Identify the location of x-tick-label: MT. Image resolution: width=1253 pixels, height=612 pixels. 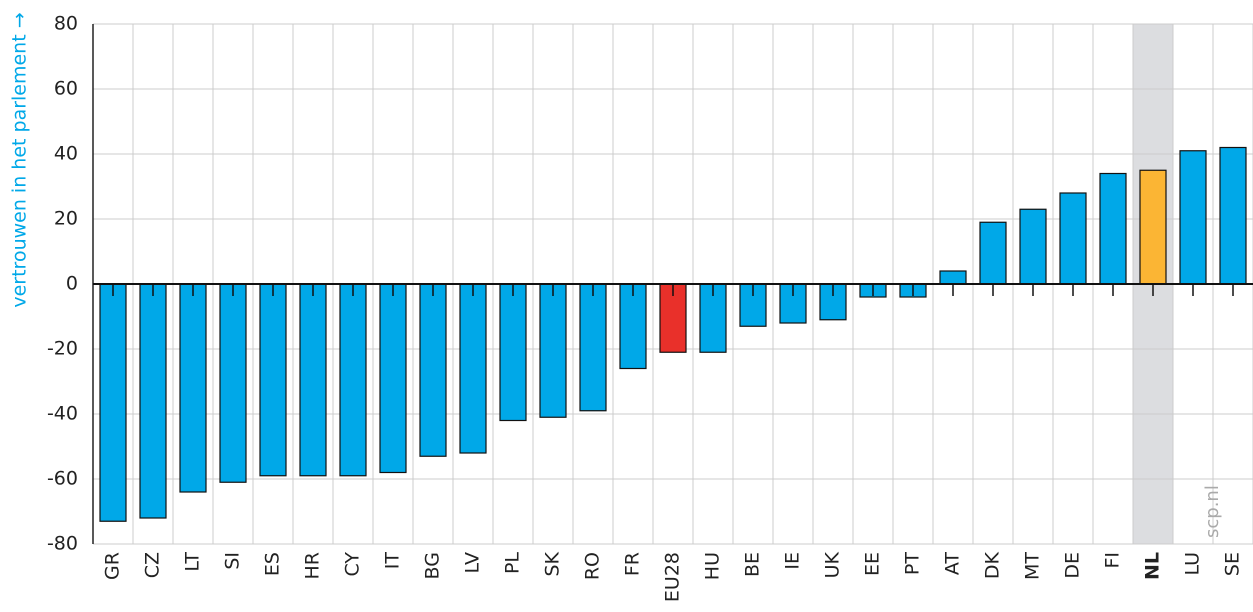
(1033, 566).